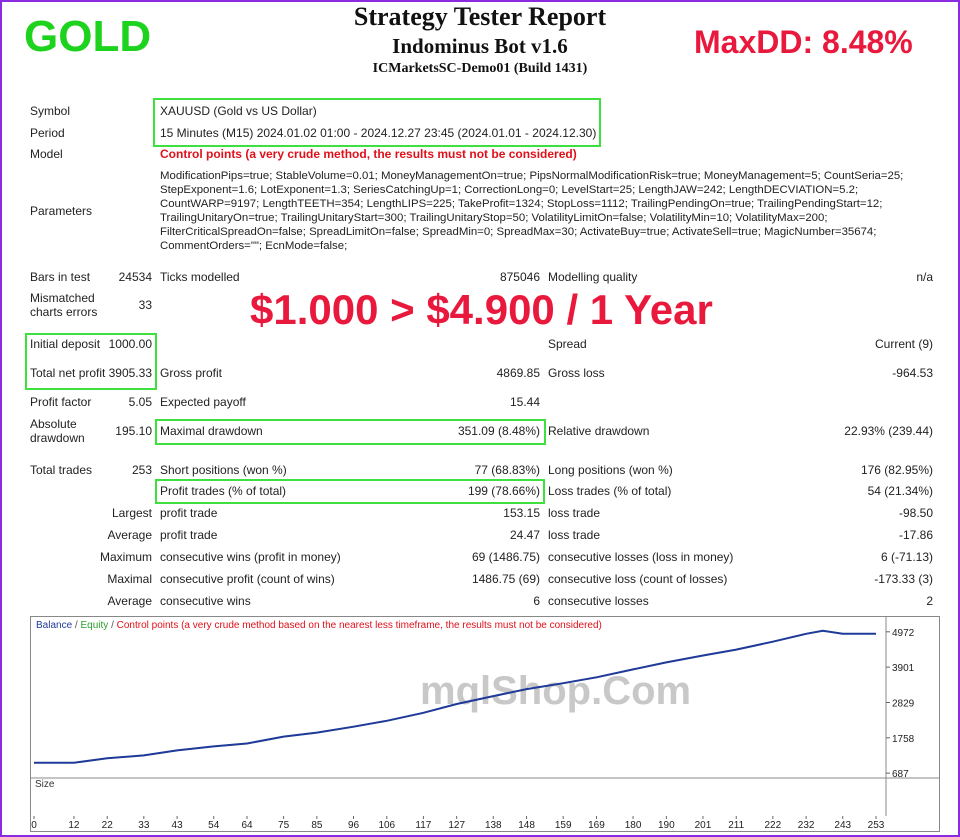  I want to click on stat-value: -17.86, so click(915, 535).